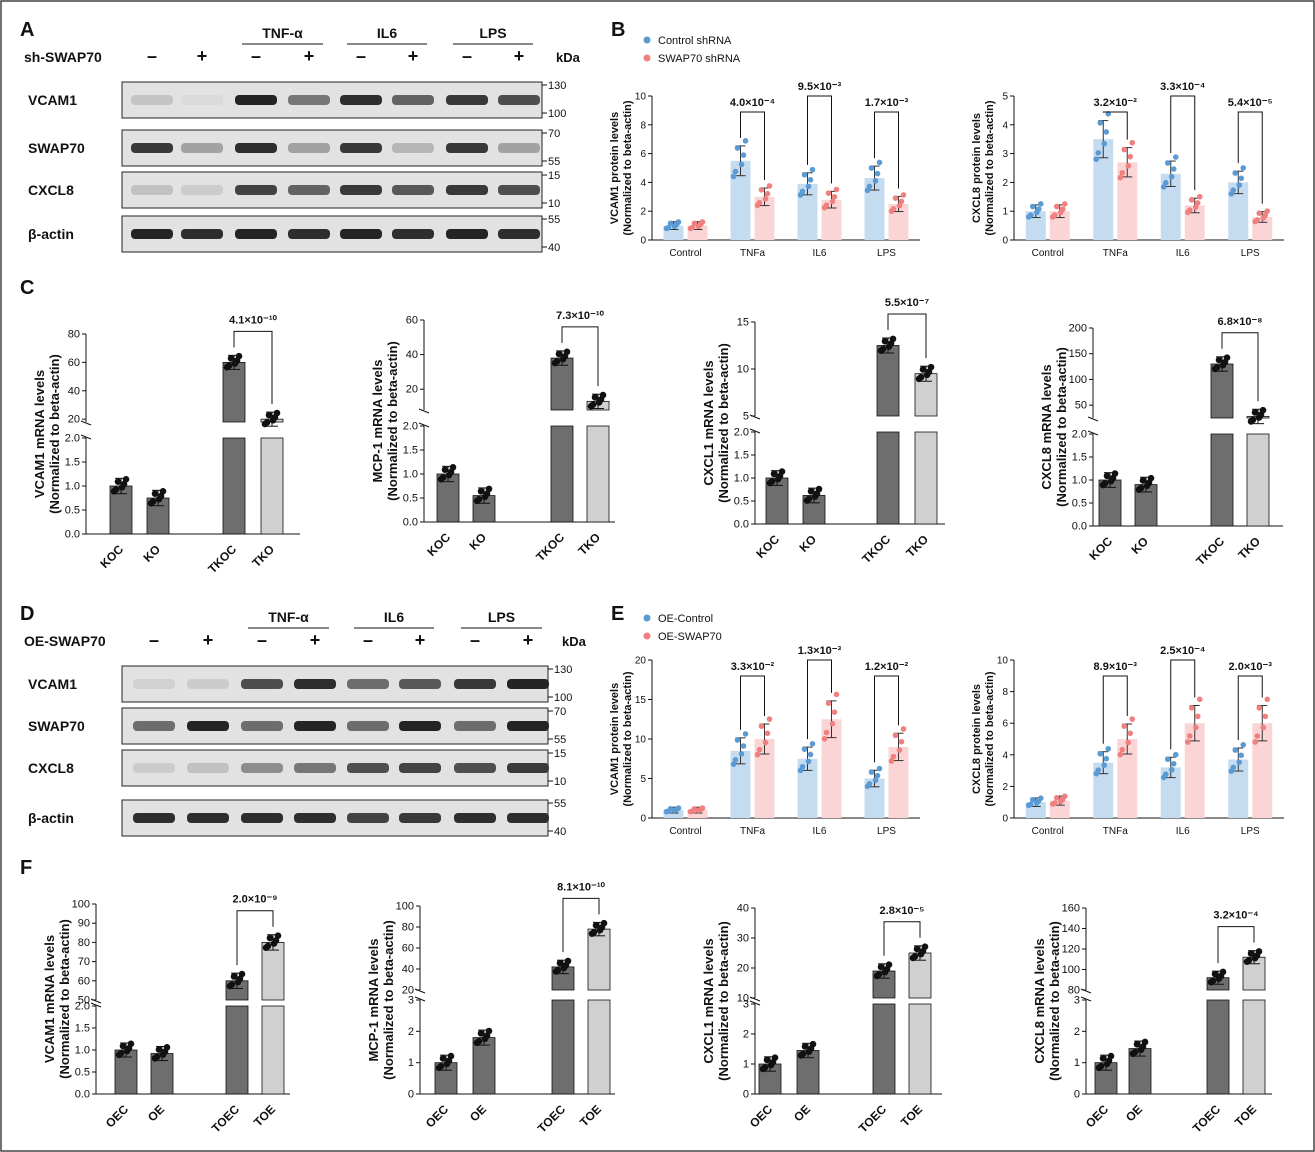  Describe the element at coordinates (27, 614) in the screenshot. I see `panel-letter-D: D` at that location.